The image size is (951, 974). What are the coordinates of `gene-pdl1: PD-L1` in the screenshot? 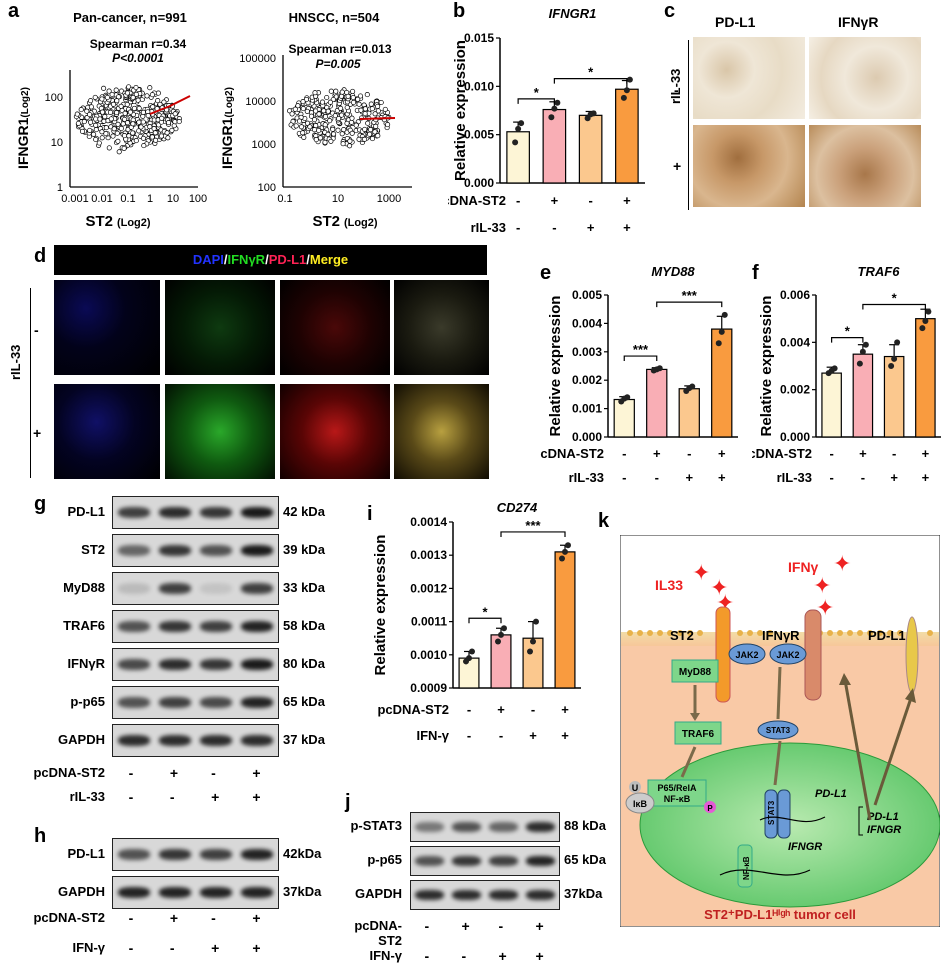 It's located at (831, 794).